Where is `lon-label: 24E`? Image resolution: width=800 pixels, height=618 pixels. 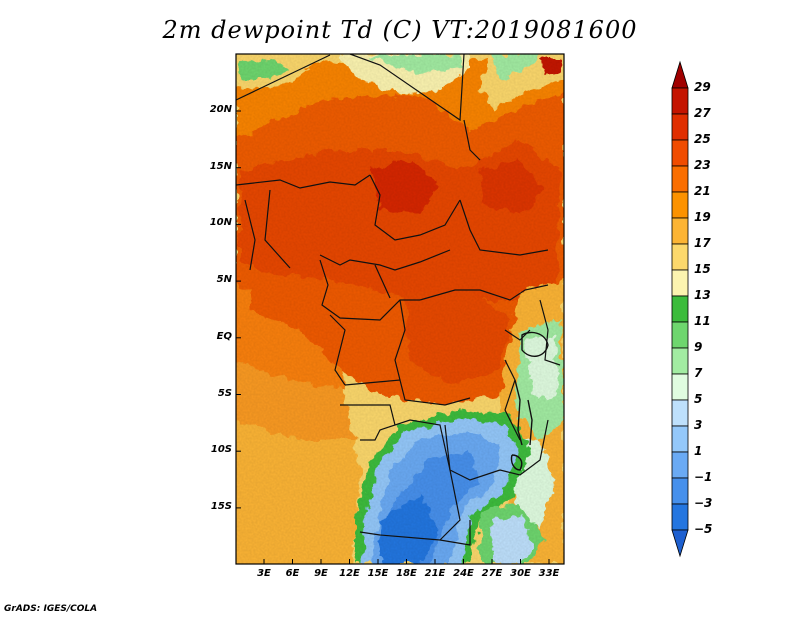 lon-label: 24E is located at coordinates (463, 573).